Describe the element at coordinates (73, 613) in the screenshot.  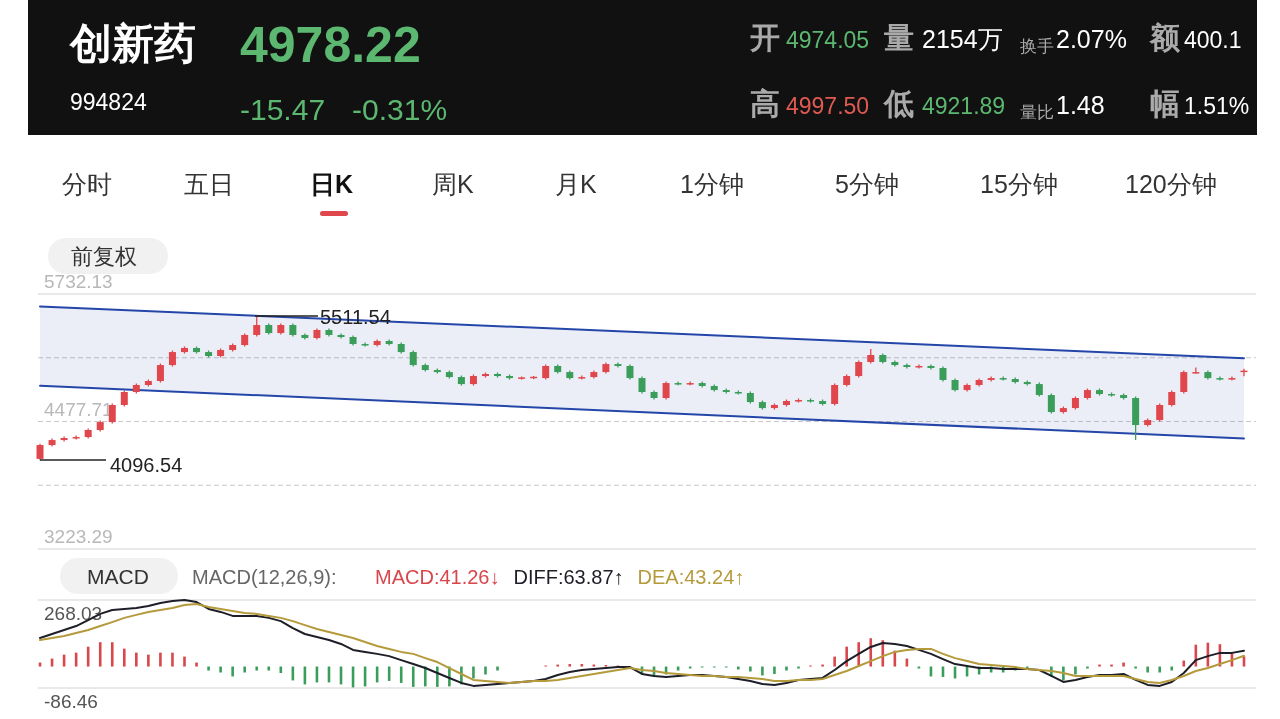
I see `y-tick-label: 268.03` at that location.